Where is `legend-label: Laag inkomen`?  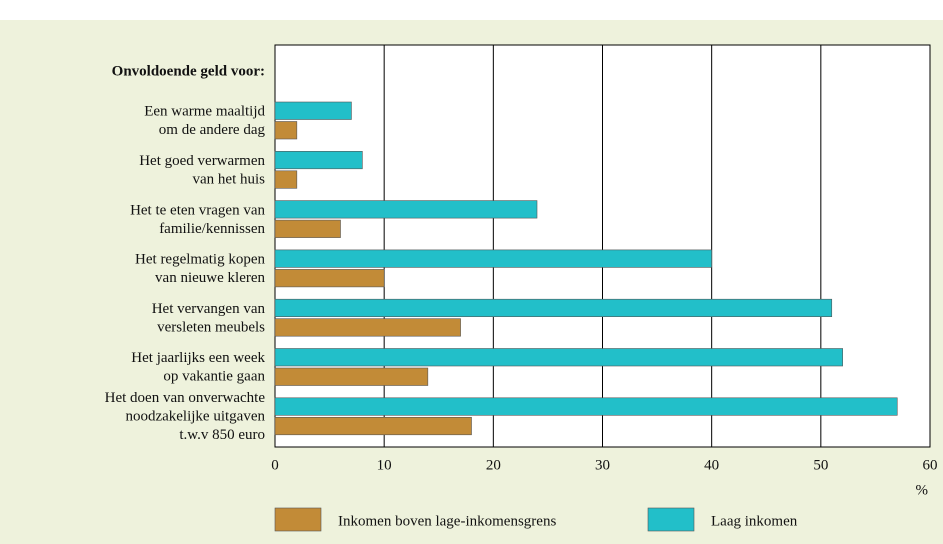
legend-label: Laag inkomen is located at coordinates (754, 521).